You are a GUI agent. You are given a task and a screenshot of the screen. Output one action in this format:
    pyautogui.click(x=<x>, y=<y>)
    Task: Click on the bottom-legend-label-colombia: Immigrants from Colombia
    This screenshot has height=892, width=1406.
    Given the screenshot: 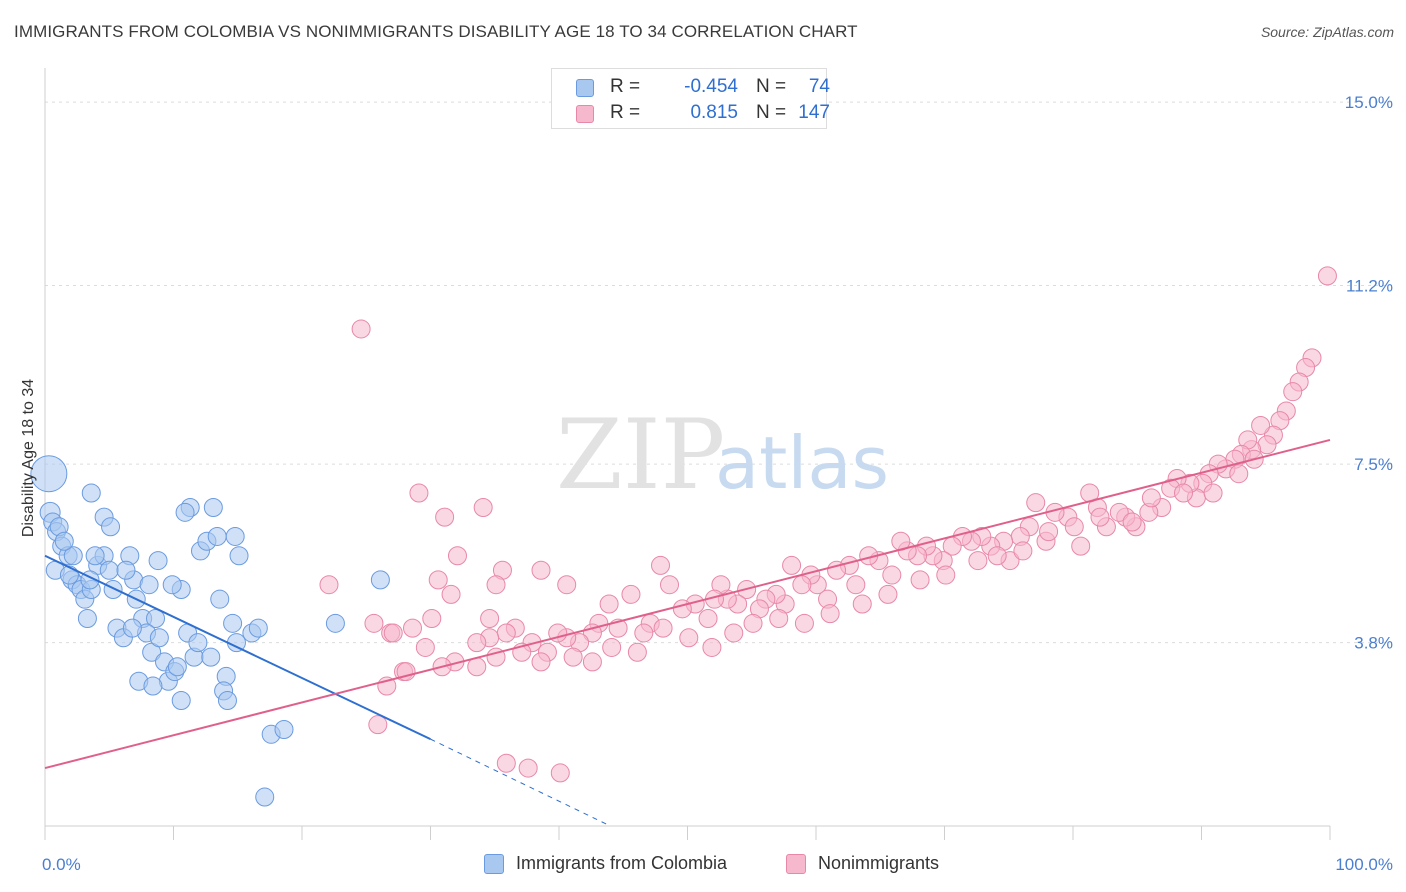 What is the action you would take?
    pyautogui.click(x=622, y=863)
    